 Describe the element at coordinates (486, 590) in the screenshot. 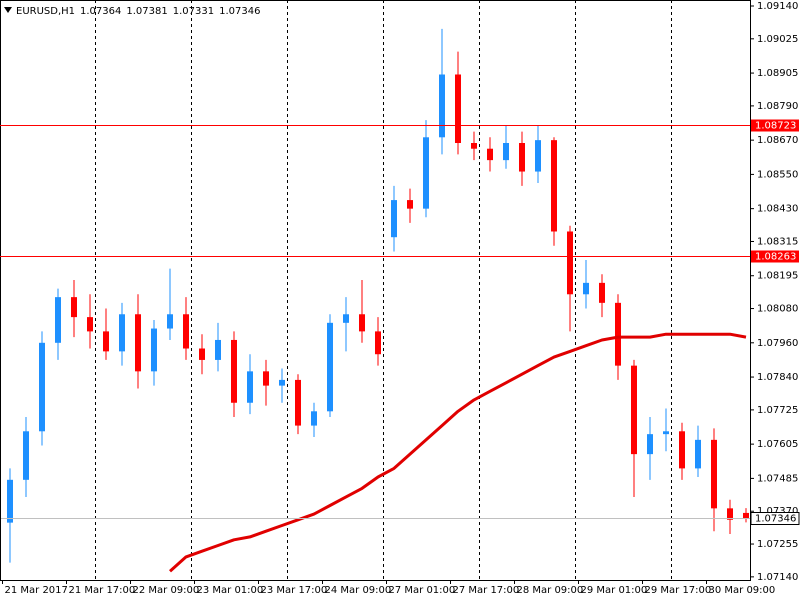

I see `x-tick-label: 27 Mar 17:00` at that location.